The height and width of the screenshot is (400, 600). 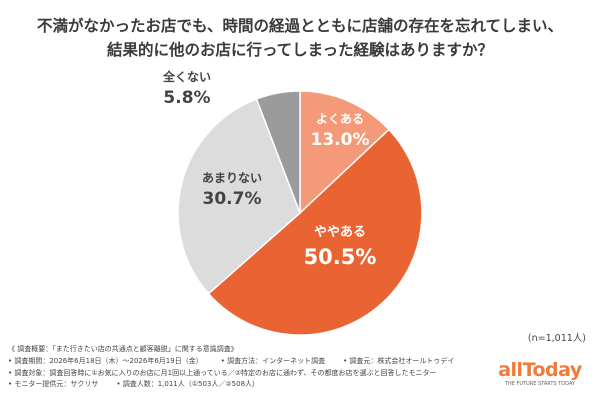 I want to click on notes-method: • 調査方法：インターネット調査, so click(x=273, y=360).